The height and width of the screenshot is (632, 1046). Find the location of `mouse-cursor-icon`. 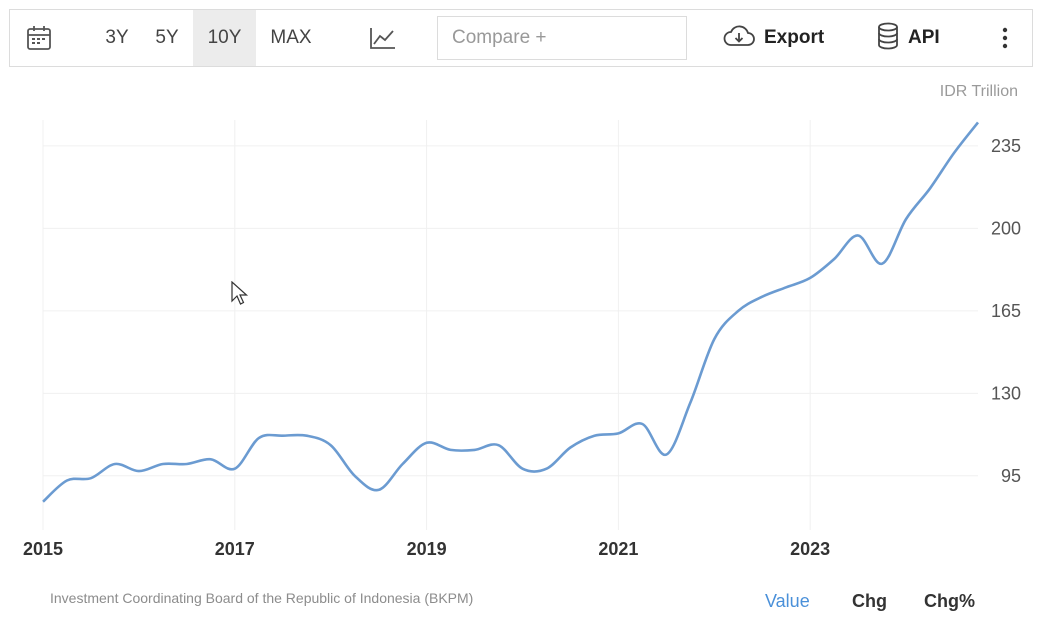

mouse-cursor-icon is located at coordinates (240, 296).